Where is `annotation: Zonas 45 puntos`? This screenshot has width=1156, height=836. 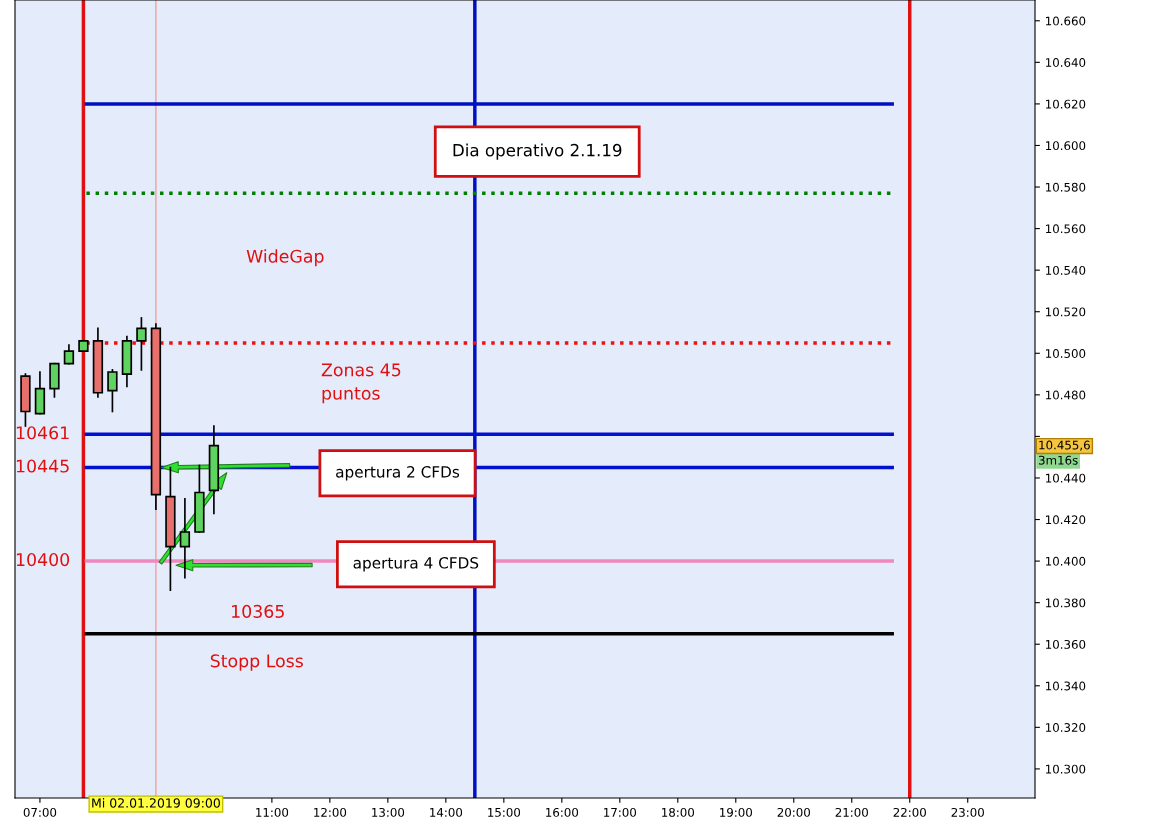 annotation: Zonas 45 puntos is located at coordinates (361, 383).